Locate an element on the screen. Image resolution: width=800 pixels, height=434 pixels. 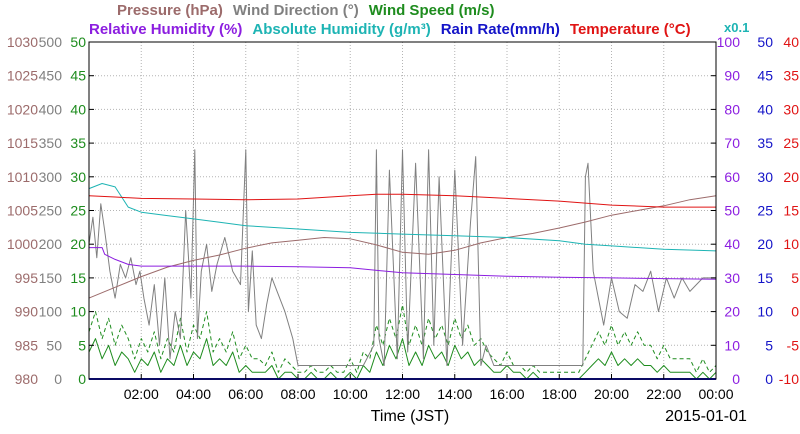
y-tick-label-wind-direction: 300 is located at coordinates (51, 177).